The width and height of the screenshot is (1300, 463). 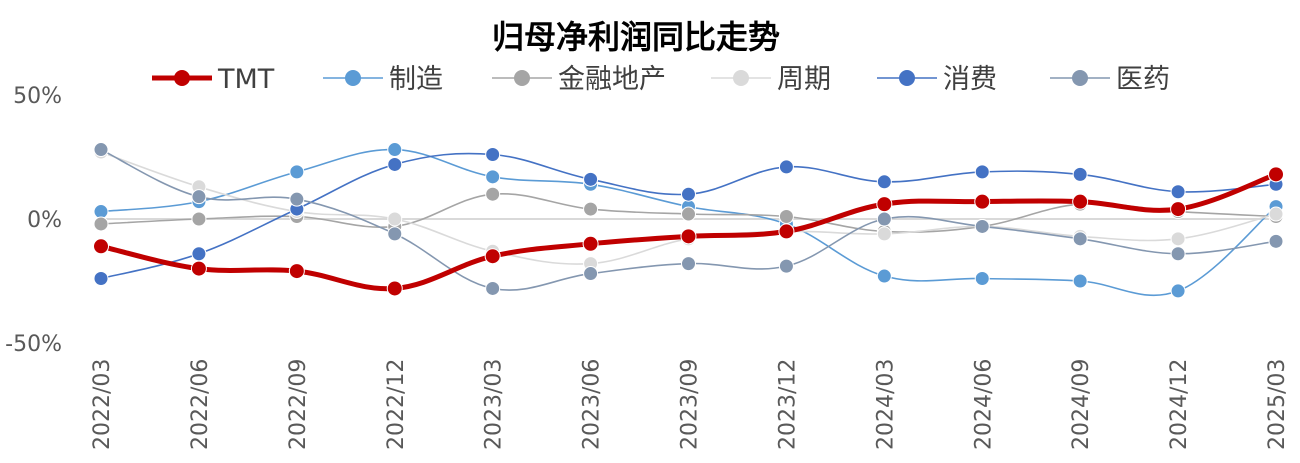 I want to click on y-tick-label: 50%, so click(x=37, y=96).